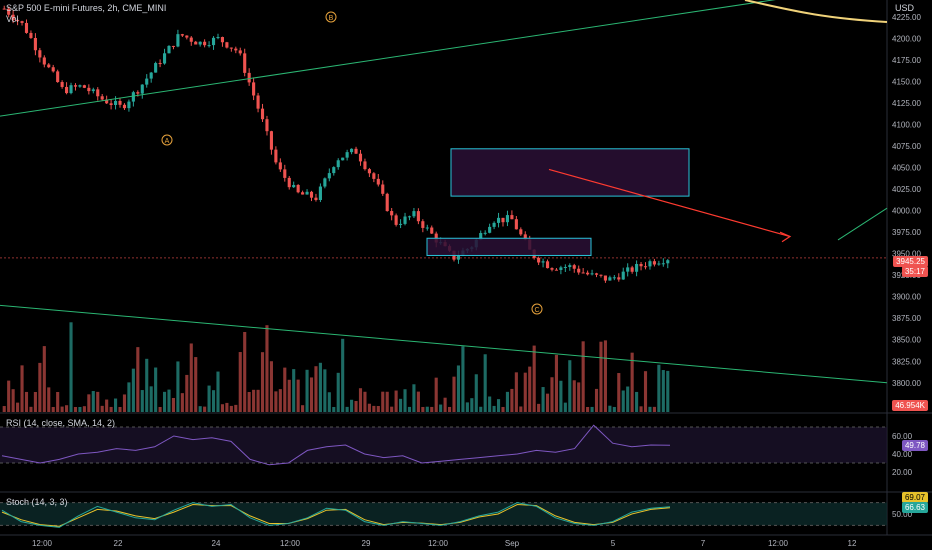 The width and height of the screenshot is (932, 550). Describe the element at coordinates (906, 39) in the screenshot. I see `price-tick-label: 4200.00` at that location.